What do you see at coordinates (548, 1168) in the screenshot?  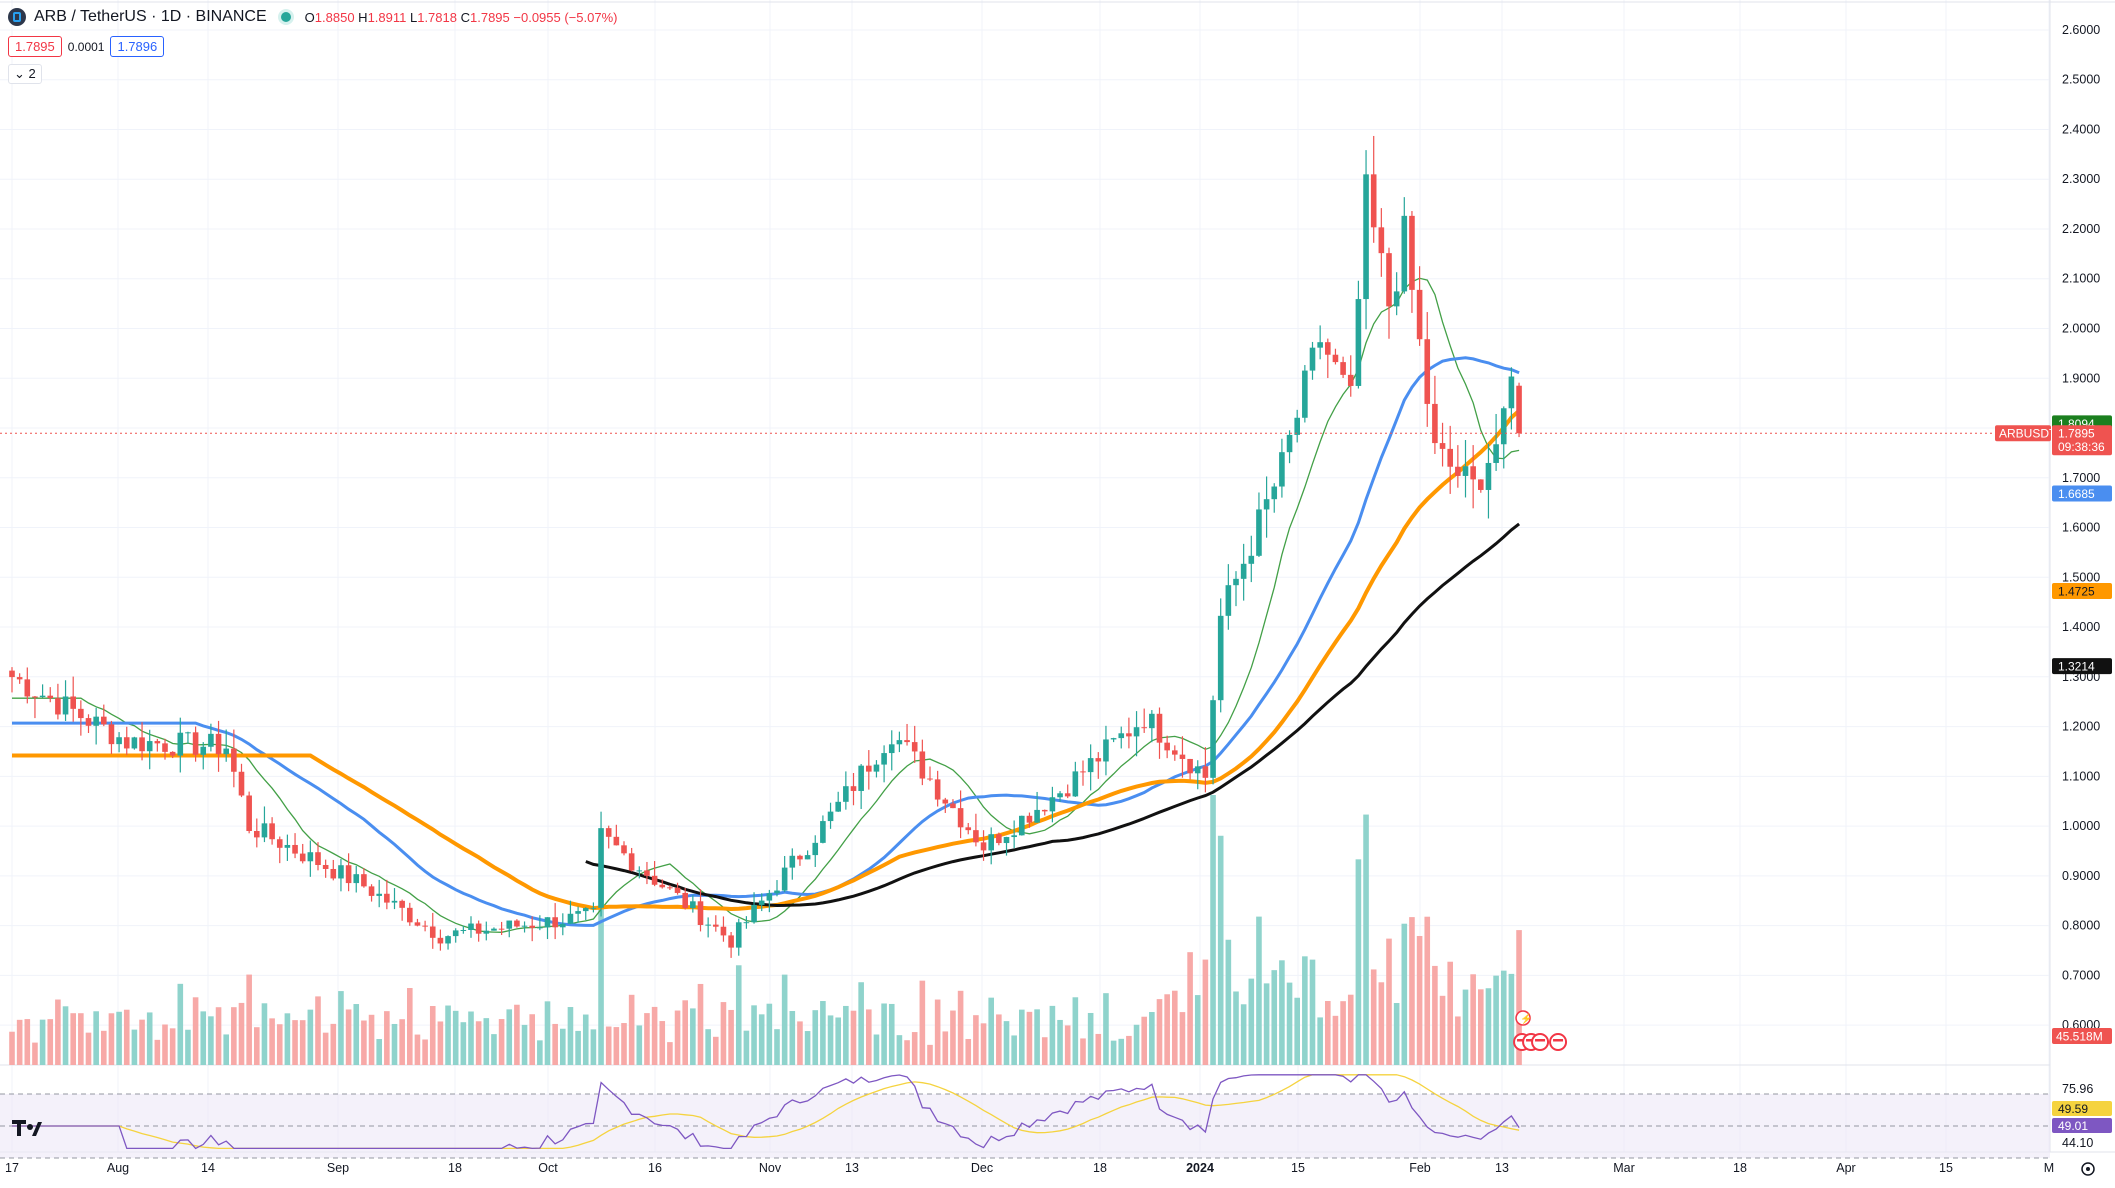 I see `time-axis-label: Oct` at bounding box center [548, 1168].